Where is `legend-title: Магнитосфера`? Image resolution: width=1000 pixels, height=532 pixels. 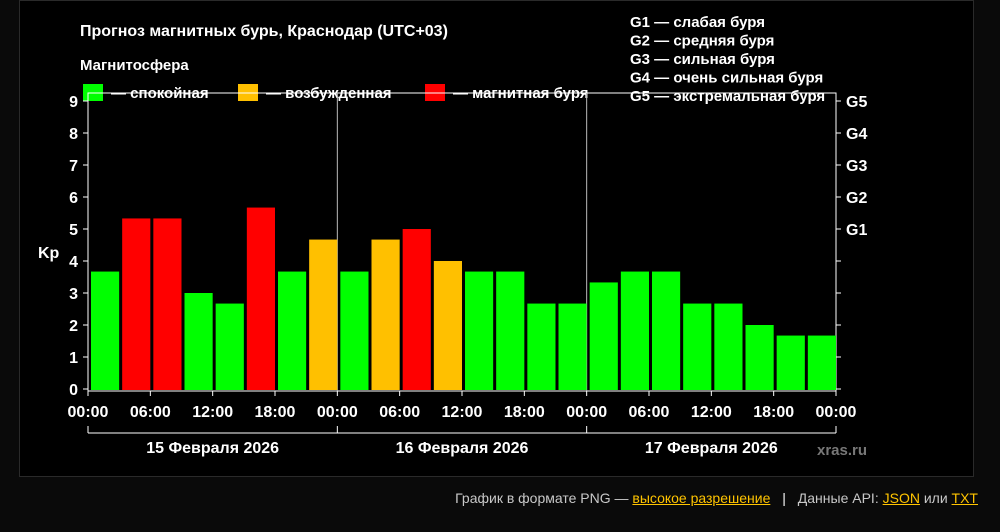
legend-title: Магнитосфера is located at coordinates (134, 65).